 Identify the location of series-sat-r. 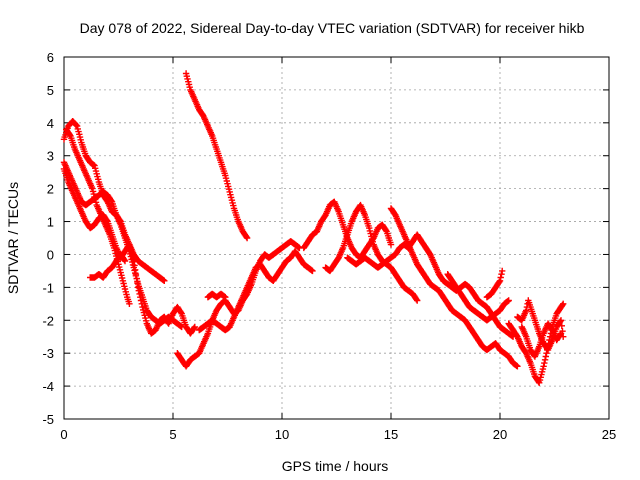
(540, 325).